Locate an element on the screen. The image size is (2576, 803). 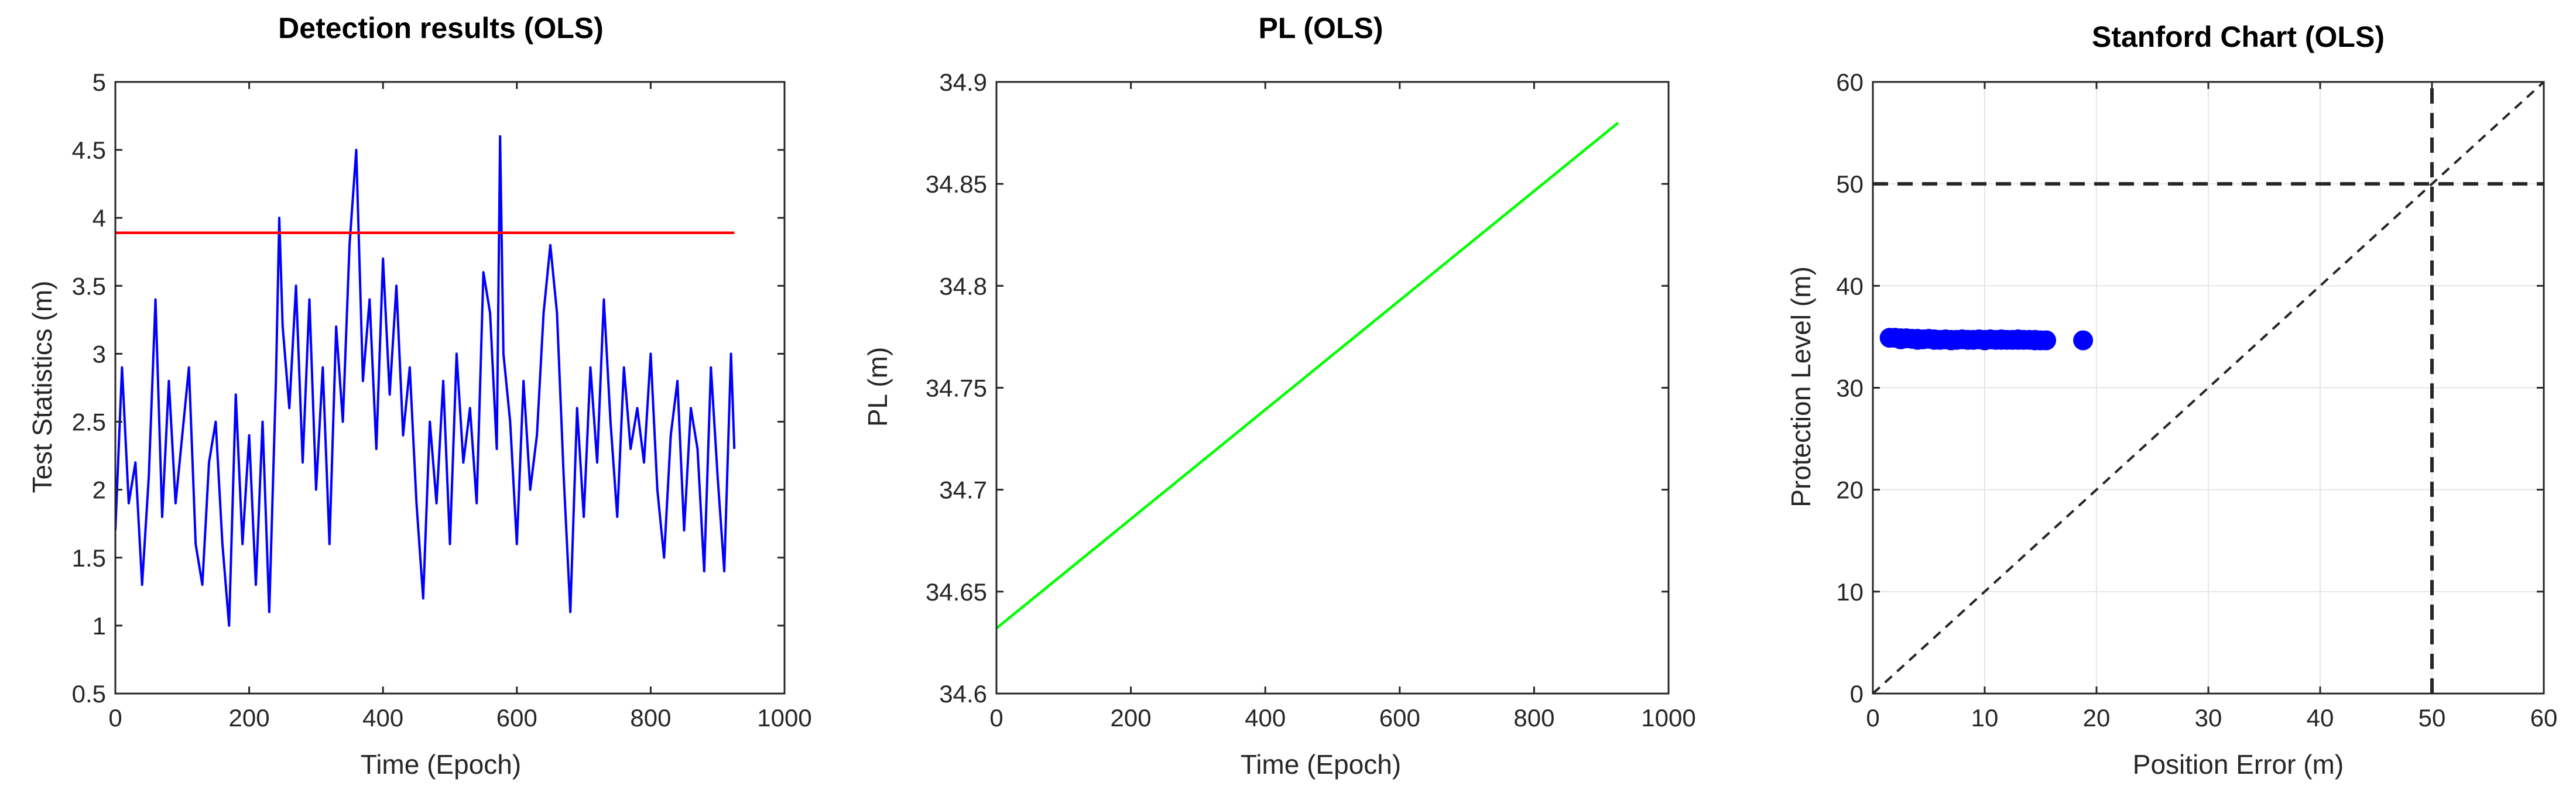
x-tick-label-stanford: 50 is located at coordinates (2432, 718).